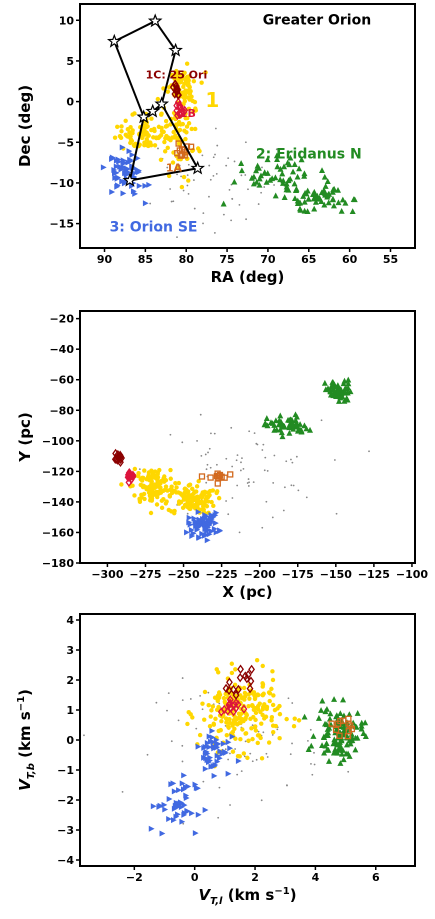 This screenshot has height=919, width=435. What do you see at coordinates (58, 532) in the screenshot?
I see `y-tick-label: −160` at bounding box center [58, 532].